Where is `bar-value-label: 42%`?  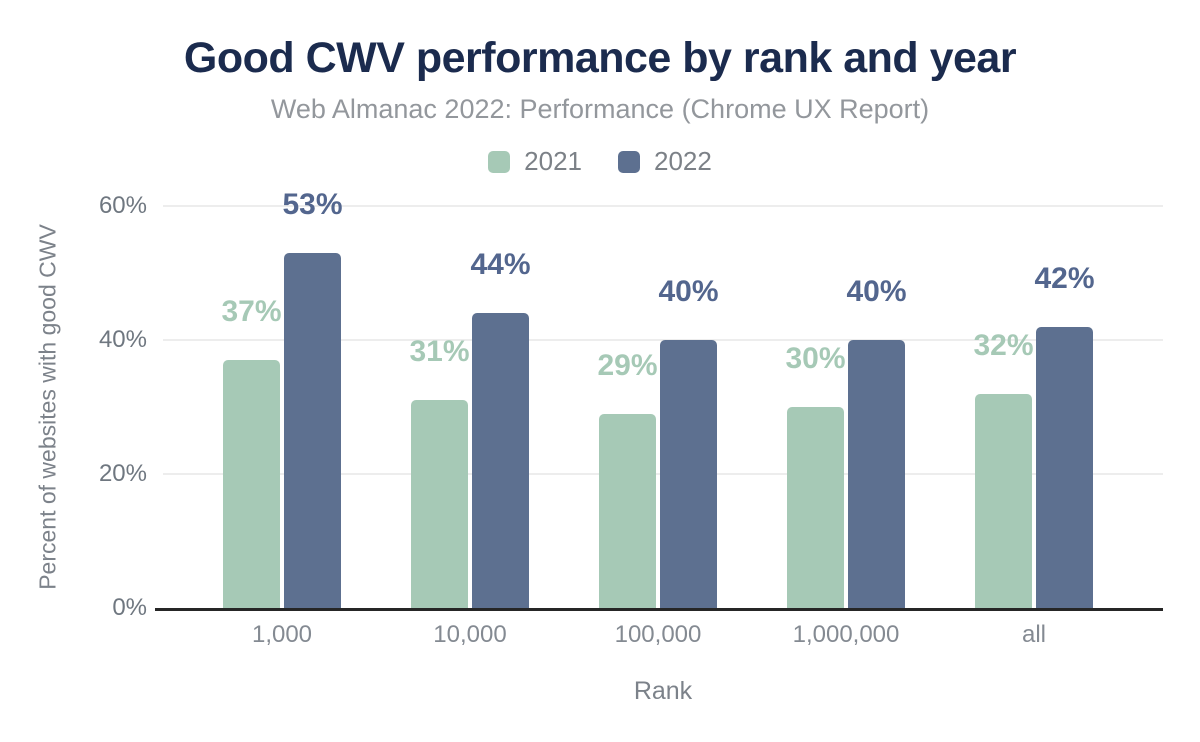
bar-value-label: 42% is located at coordinates (1064, 278).